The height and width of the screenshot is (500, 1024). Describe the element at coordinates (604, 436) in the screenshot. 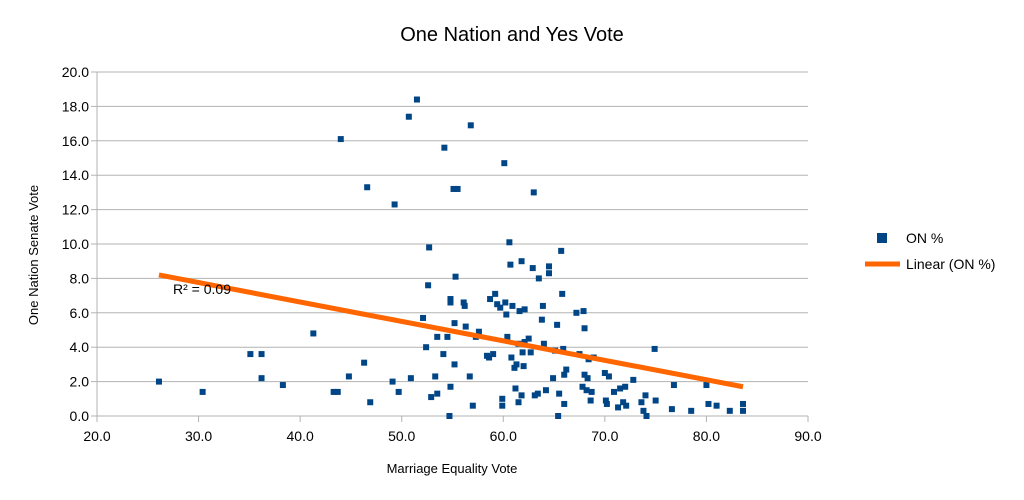

I see `x-tick-label: 70.0` at that location.